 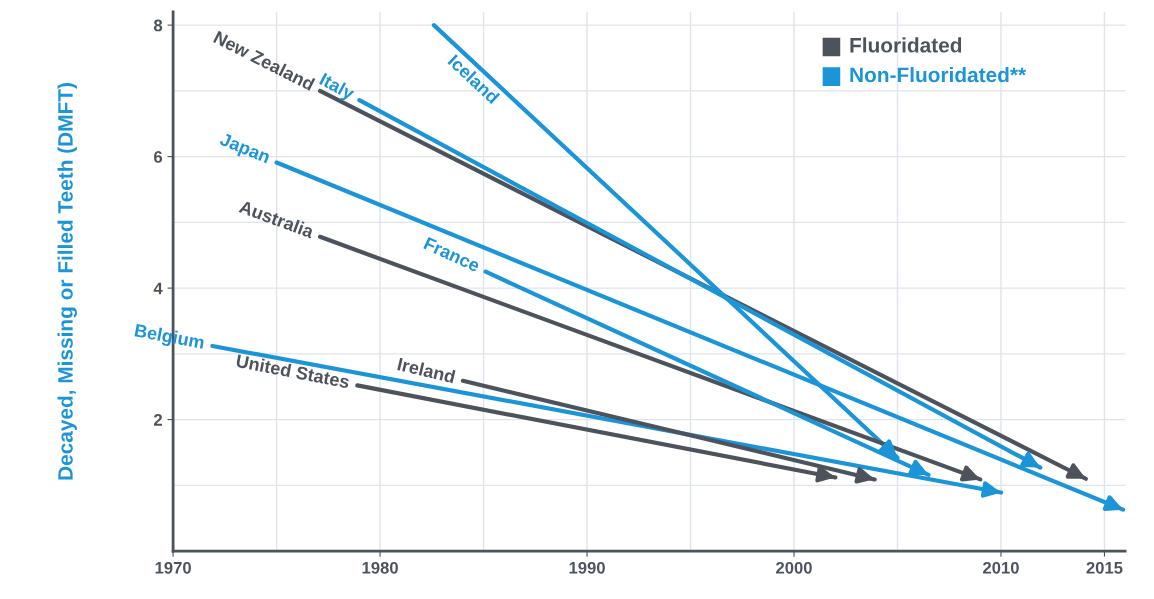 I want to click on text: United States, so click(x=292, y=371).